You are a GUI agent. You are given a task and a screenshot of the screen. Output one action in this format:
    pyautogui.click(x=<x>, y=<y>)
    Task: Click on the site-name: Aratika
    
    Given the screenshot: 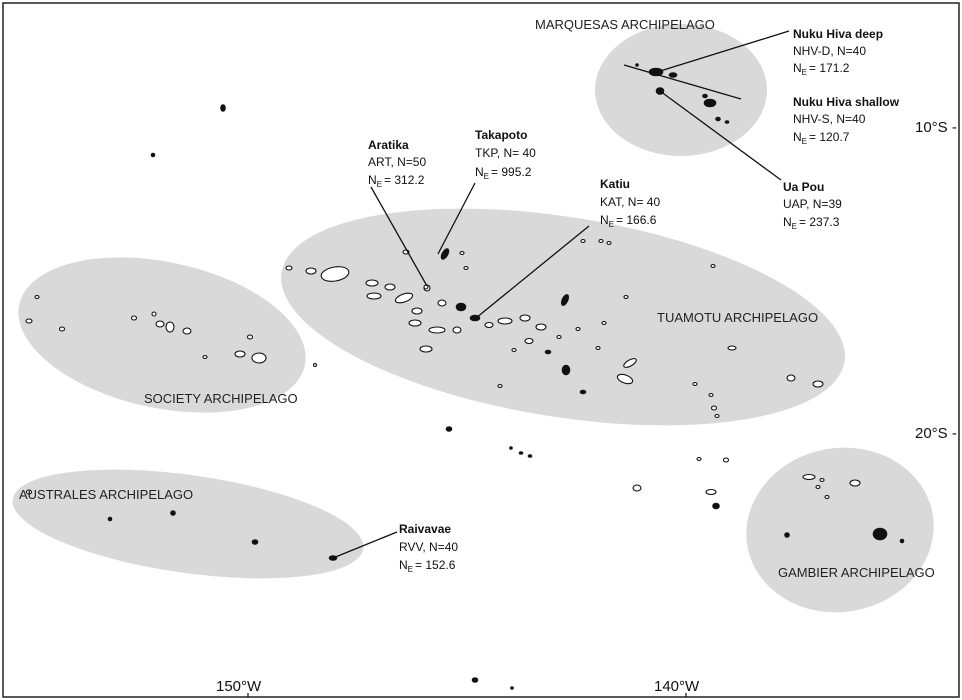 What is the action you would take?
    pyautogui.click(x=388, y=145)
    